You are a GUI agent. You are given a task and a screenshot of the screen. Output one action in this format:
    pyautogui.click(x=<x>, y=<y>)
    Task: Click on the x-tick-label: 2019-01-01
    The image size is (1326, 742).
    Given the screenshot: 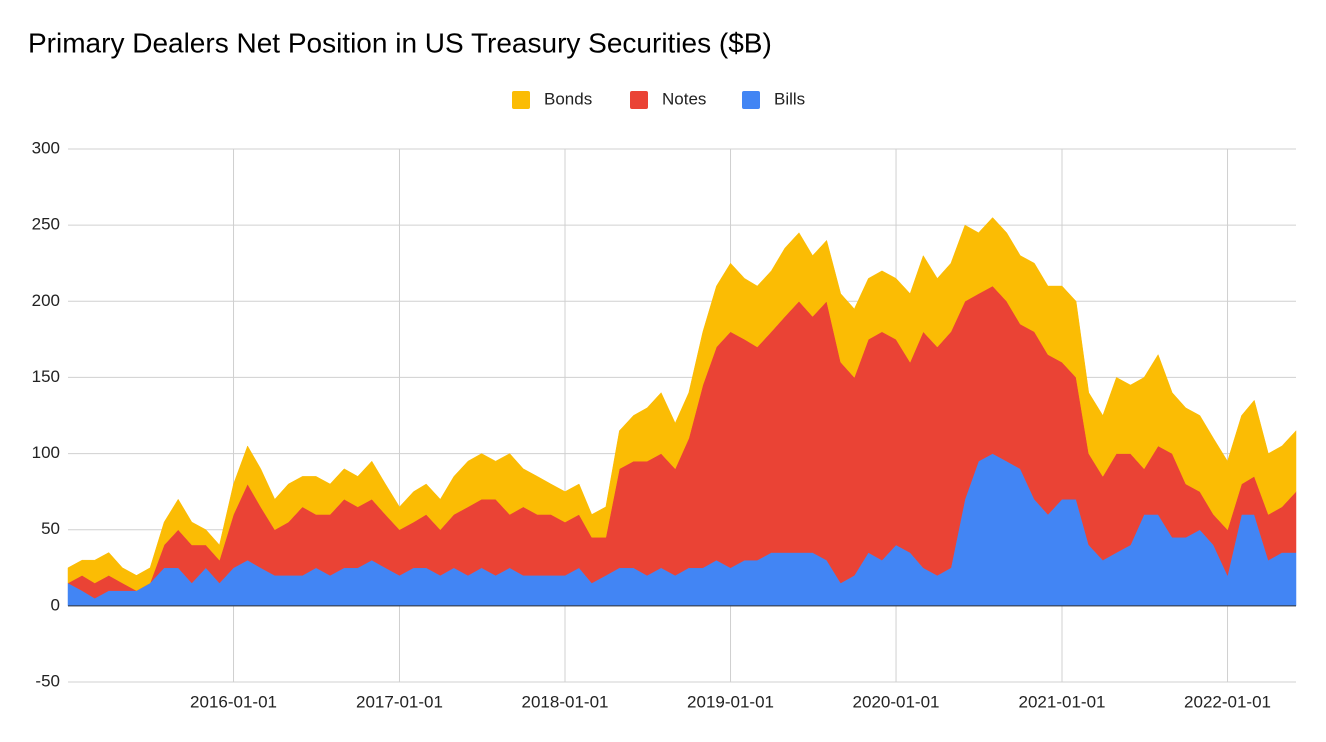 What is the action you would take?
    pyautogui.click(x=730, y=701)
    